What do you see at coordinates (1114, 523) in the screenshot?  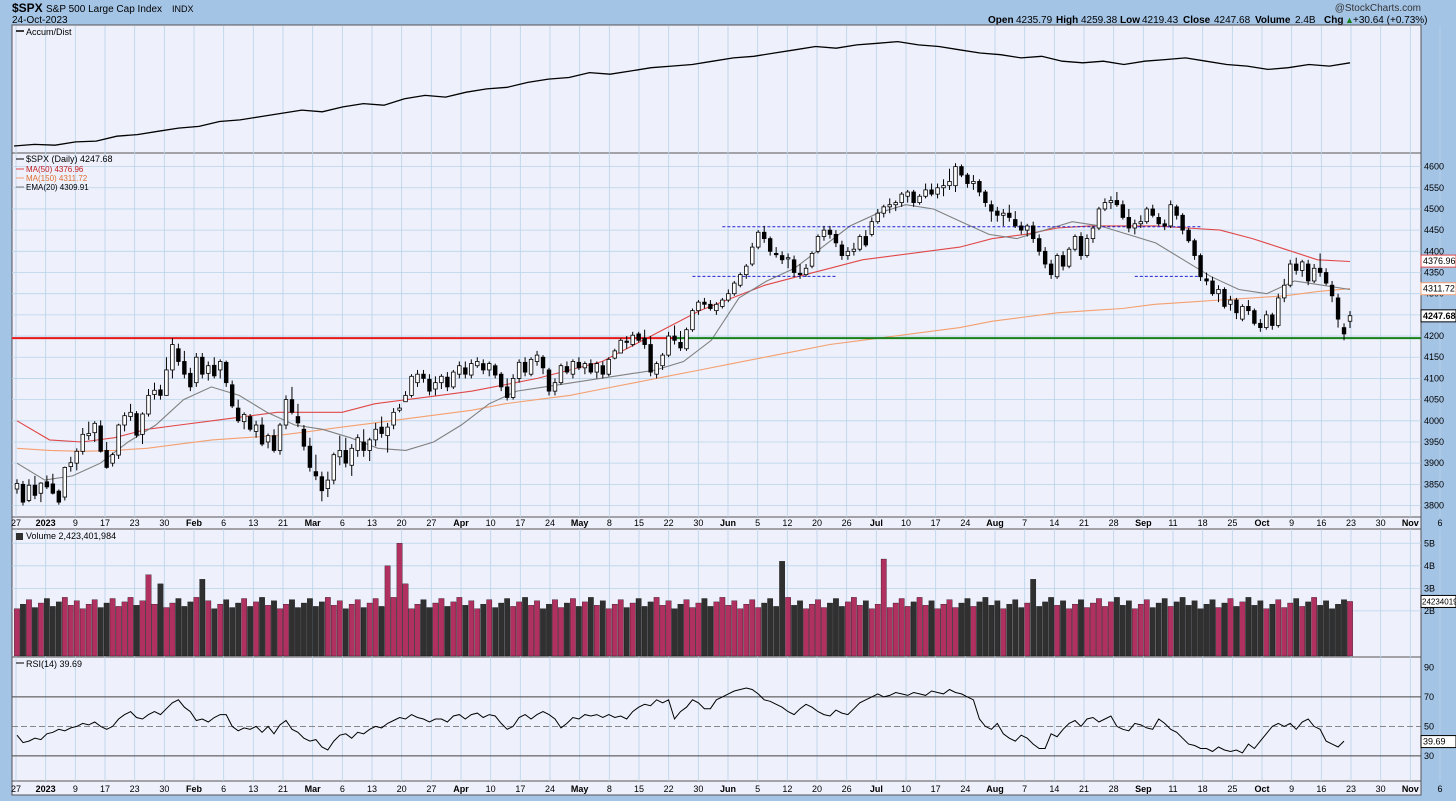 I see `x-tick-label: 28` at bounding box center [1114, 523].